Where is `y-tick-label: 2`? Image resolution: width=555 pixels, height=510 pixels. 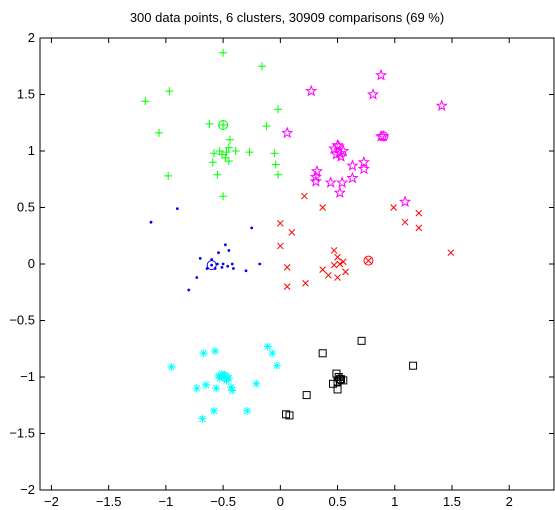 y-tick-label: 2 is located at coordinates (31, 37).